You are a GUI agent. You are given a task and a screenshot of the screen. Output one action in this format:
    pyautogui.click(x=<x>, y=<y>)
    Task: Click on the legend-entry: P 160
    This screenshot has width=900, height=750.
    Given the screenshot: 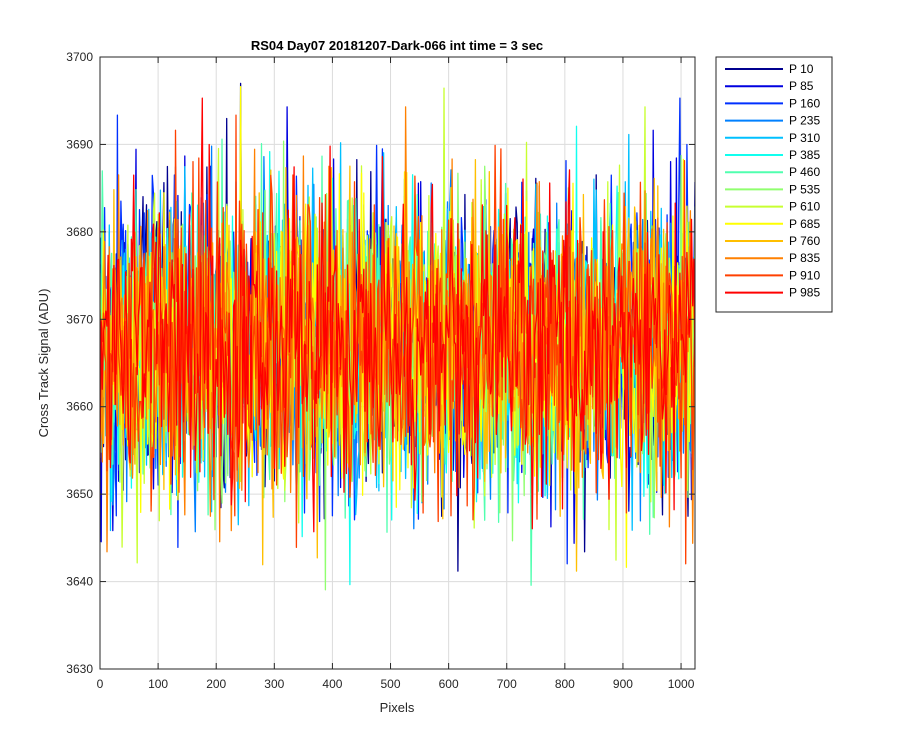 What is the action you would take?
    pyautogui.click(x=804, y=103)
    